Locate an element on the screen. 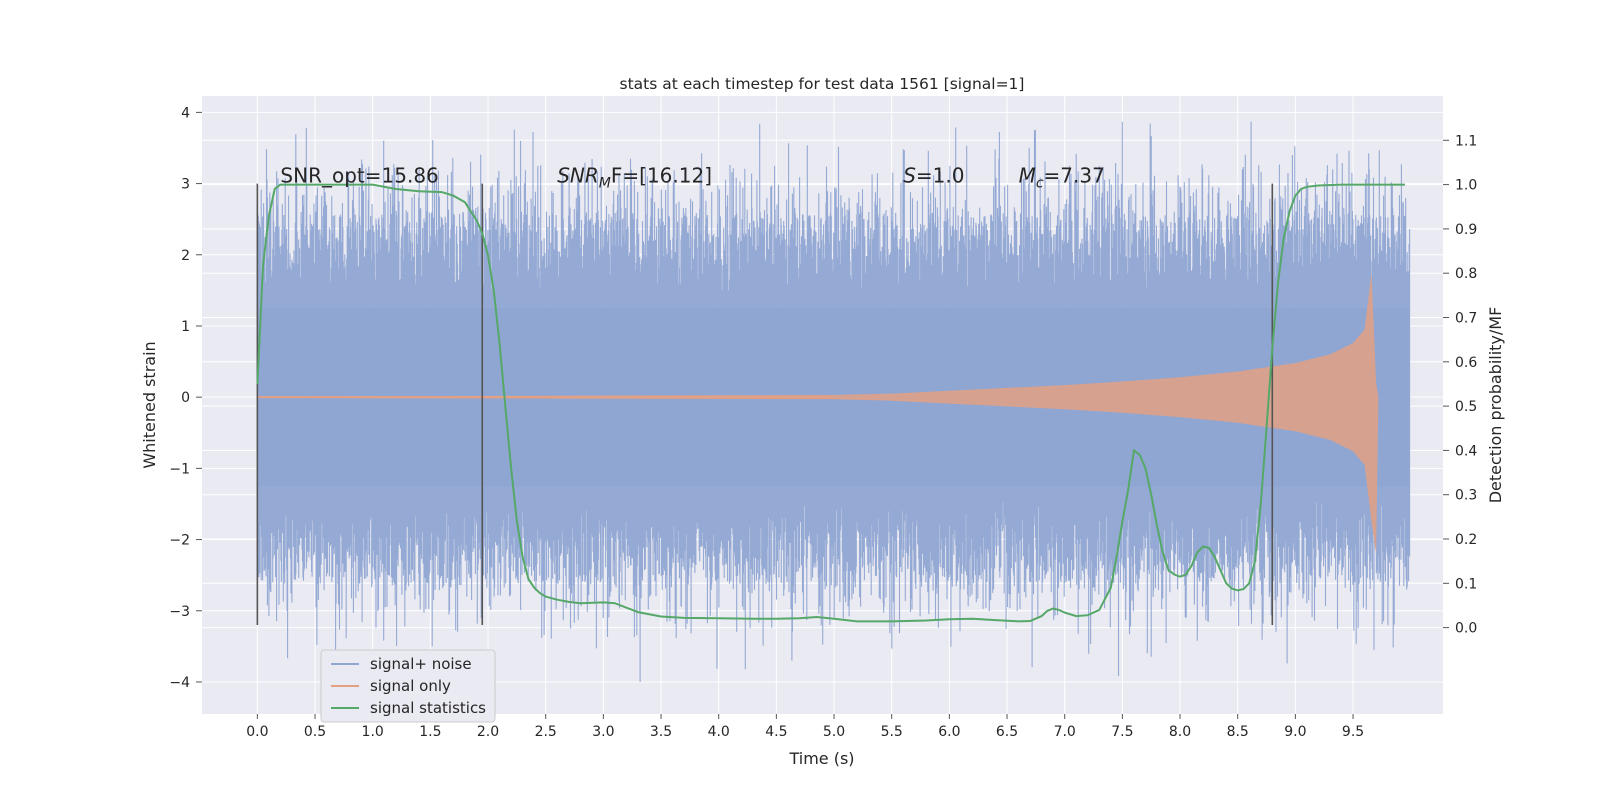 The image size is (1600, 800). y2-axis-label: Detection probability/MF is located at coordinates (1495, 405).